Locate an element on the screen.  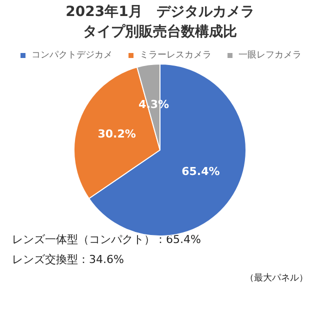
data-label: 65.4% is located at coordinates (201, 171).